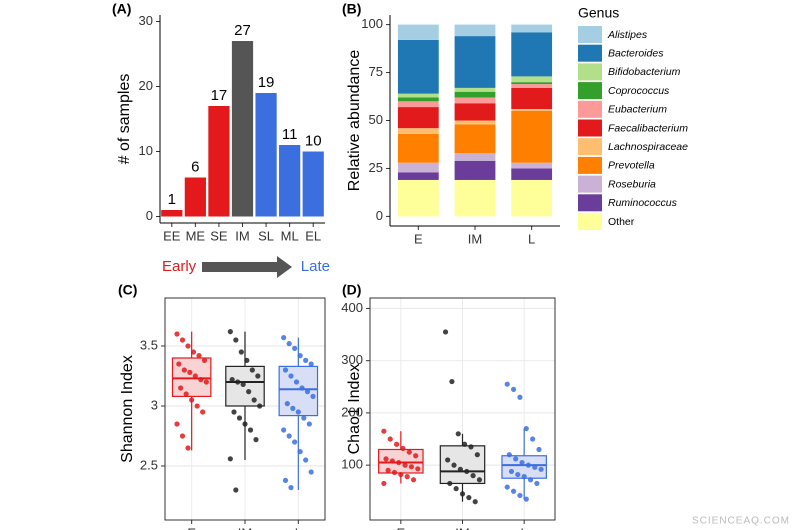 Image resolution: width=800 pixels, height=530 pixels. Describe the element at coordinates (219, 95) in the screenshot. I see `value-label: 17` at that location.